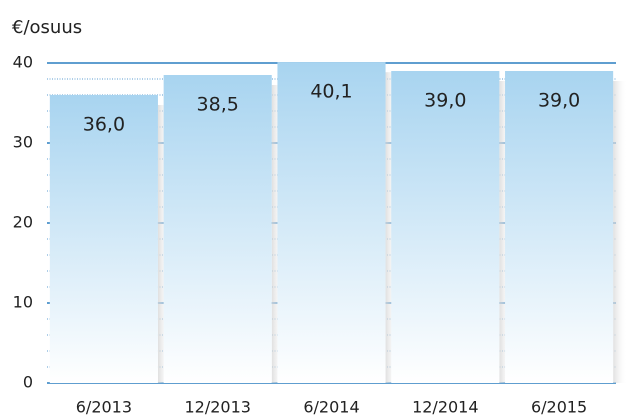 This screenshot has width=638, height=416. What do you see at coordinates (47, 27) in the screenshot?
I see `y-axis-label: €/osuus` at bounding box center [47, 27].